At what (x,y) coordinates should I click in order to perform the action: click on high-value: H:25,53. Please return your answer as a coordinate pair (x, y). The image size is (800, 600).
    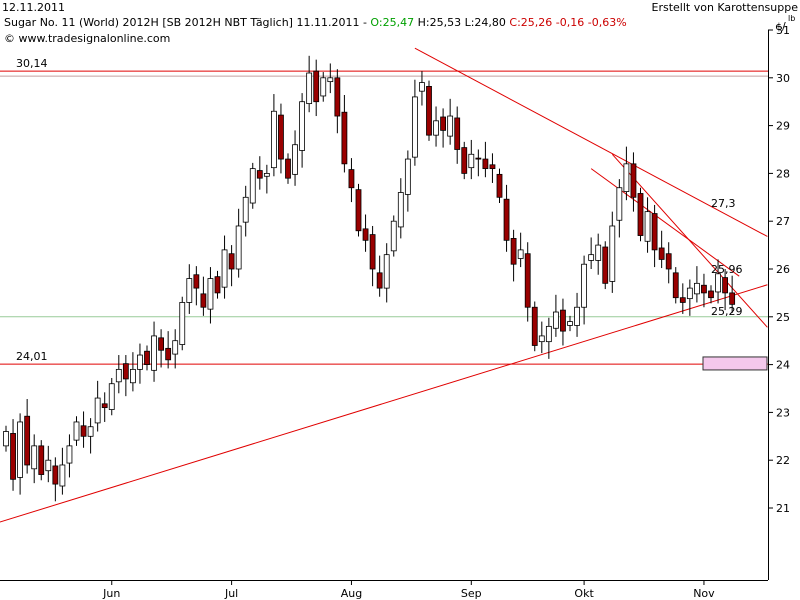
    Looking at the image, I should click on (439, 22).